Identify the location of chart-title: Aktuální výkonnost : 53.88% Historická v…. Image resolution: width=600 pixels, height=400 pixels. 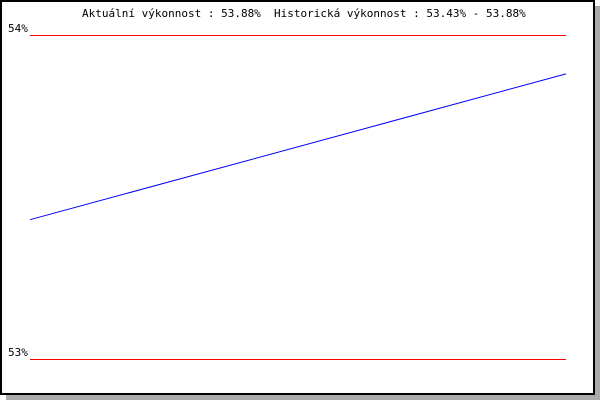
(304, 13).